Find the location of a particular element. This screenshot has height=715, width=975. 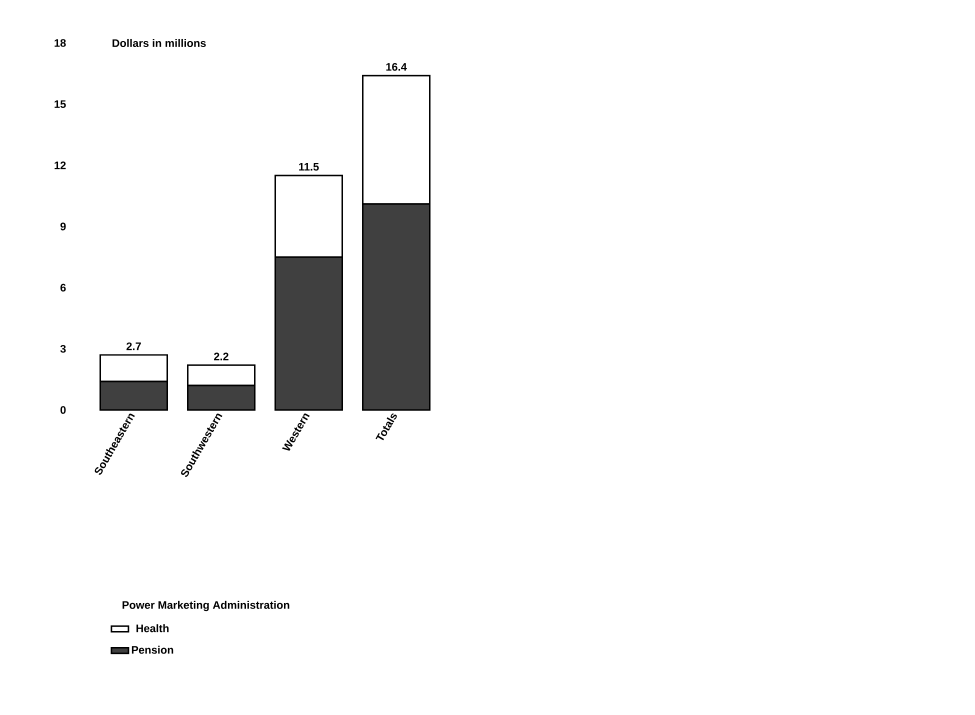

y-axis-title: Dollars in millions is located at coordinates (159, 43).